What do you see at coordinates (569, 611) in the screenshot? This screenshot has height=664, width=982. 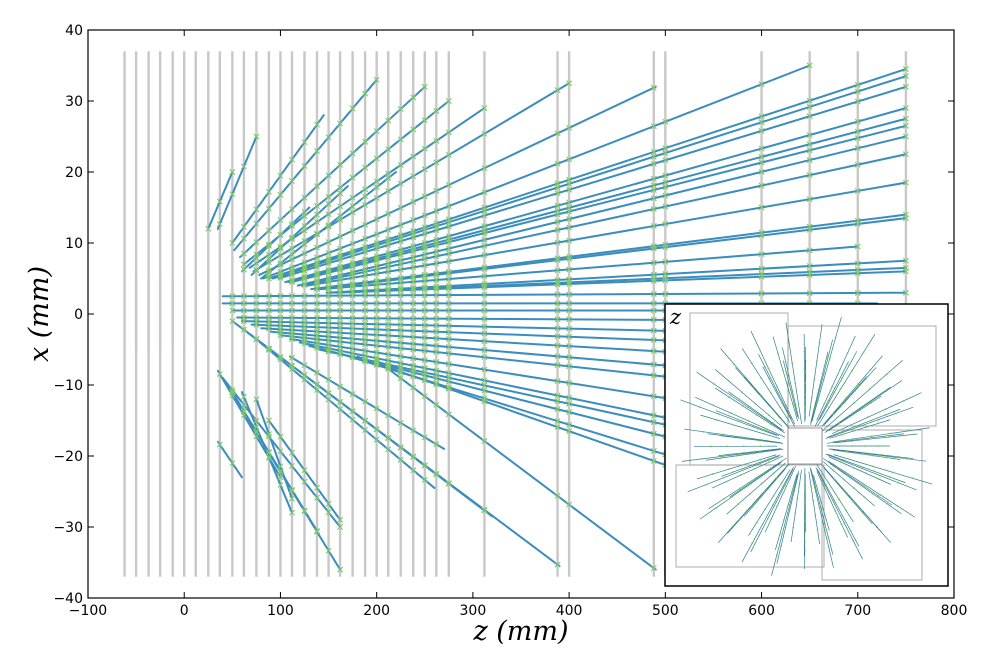 I see `x-tick-label: 400` at bounding box center [569, 611].